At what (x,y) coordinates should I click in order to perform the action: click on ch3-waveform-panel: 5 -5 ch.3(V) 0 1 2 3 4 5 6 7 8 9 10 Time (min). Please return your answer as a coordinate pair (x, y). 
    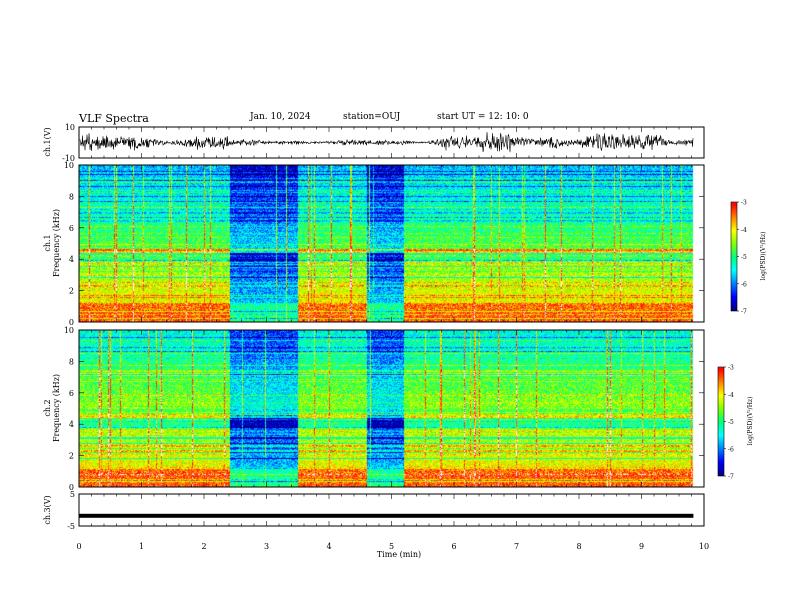
    Looking at the image, I should click on (376, 524).